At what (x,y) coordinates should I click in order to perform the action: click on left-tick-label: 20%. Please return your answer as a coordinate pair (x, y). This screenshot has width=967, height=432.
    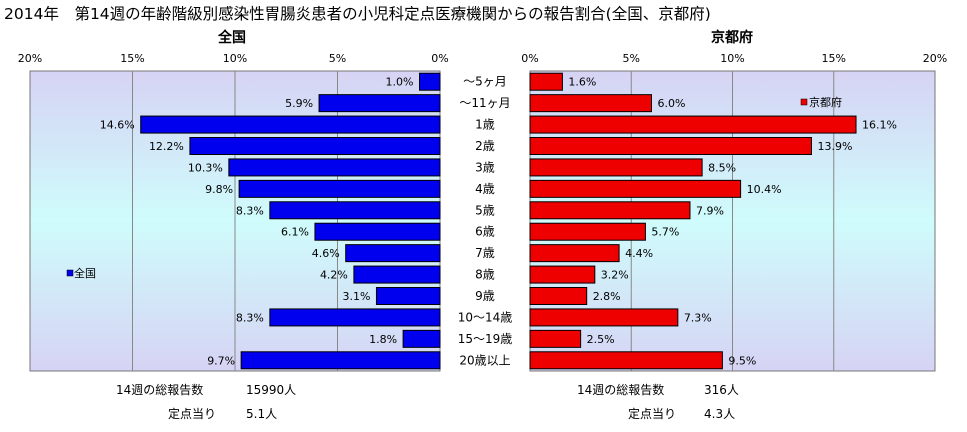
    Looking at the image, I should click on (30, 58).